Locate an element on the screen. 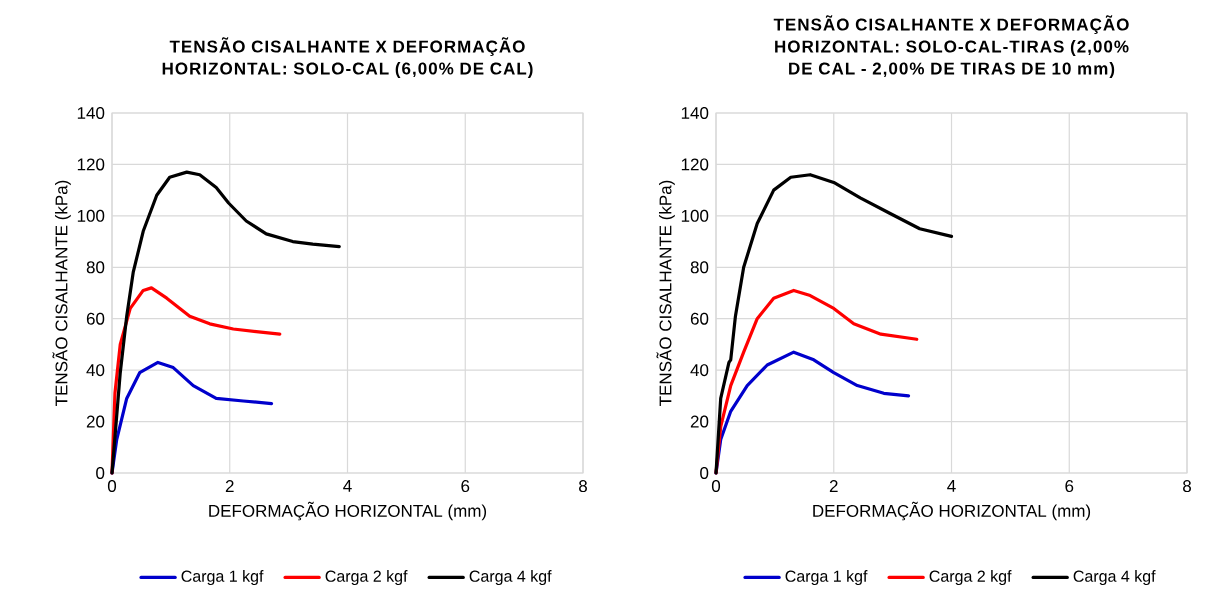 The height and width of the screenshot is (606, 1216). chart-title: TENSÃO CISALHANTE X DEFORMAÇÃO HORIZONTAL: SOLO-CAL (6,00% DE CAL) is located at coordinates (347, 57).